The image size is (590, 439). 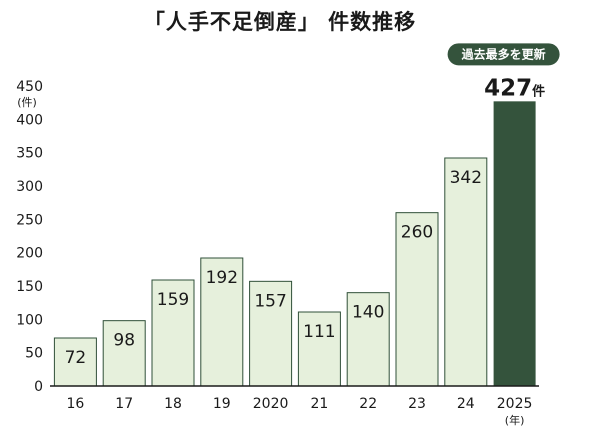 What do you see at coordinates (514, 243) in the screenshot?
I see `bar-highlight` at bounding box center [514, 243].